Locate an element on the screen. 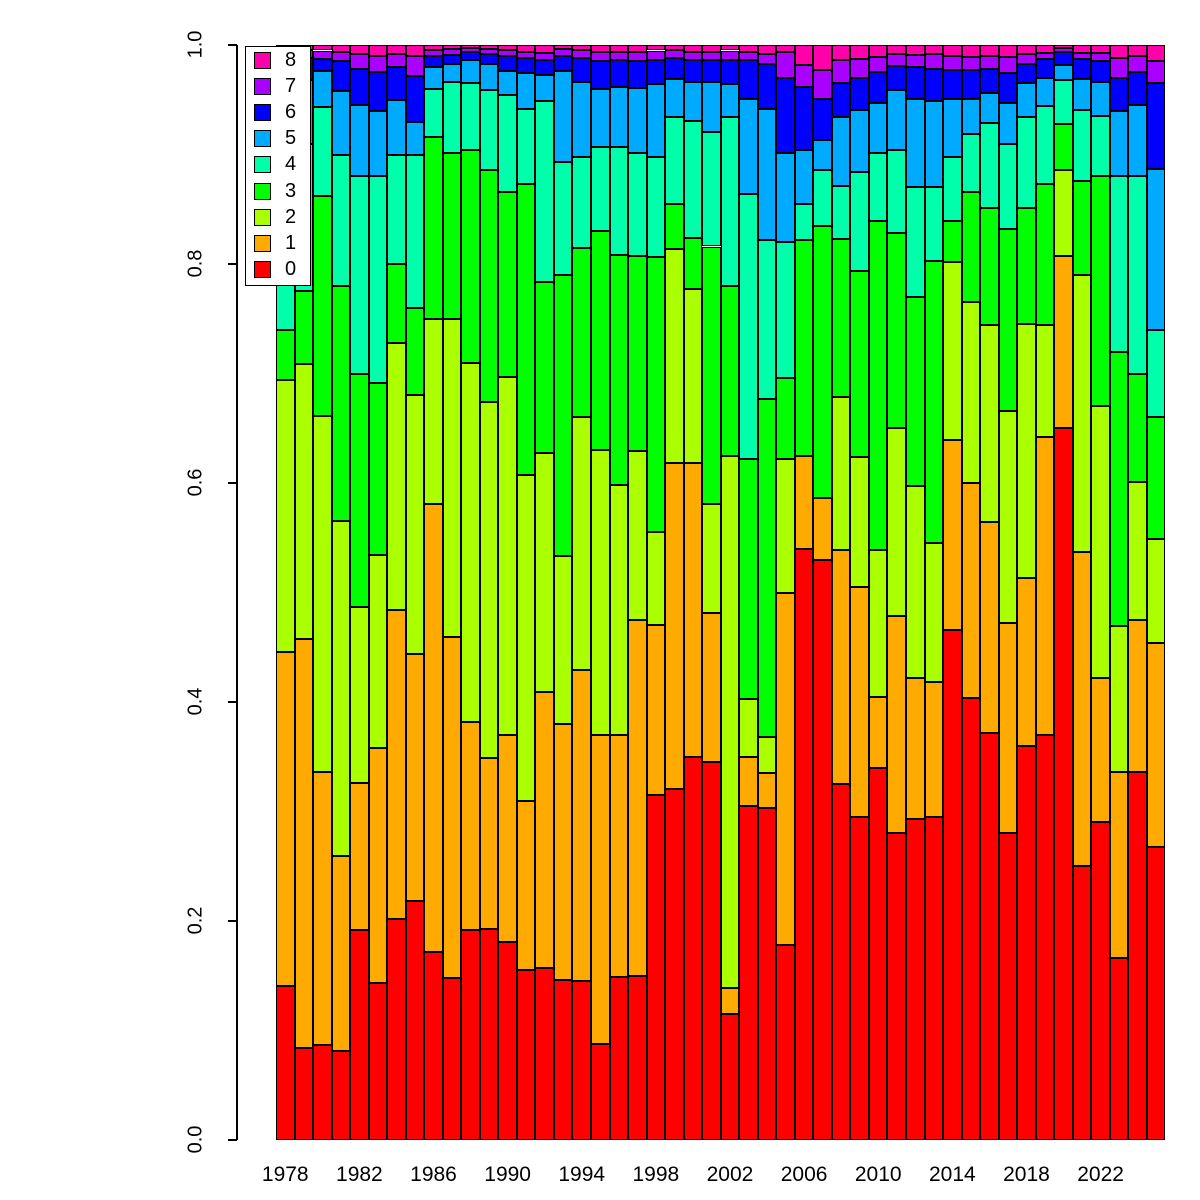 The height and width of the screenshot is (1200, 1200). bar-year-1982 is located at coordinates (359, 592).